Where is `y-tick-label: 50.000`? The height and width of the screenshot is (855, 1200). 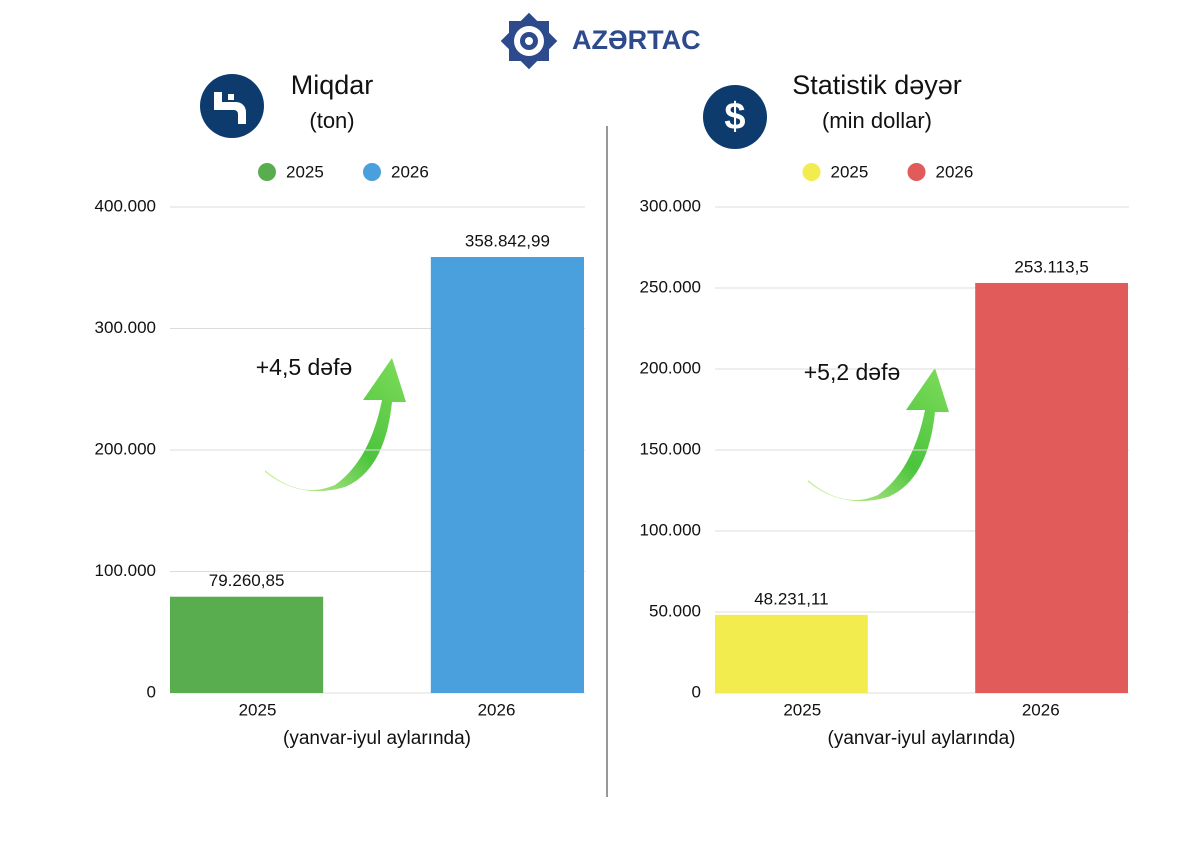 y-tick-label: 50.000 is located at coordinates (675, 610).